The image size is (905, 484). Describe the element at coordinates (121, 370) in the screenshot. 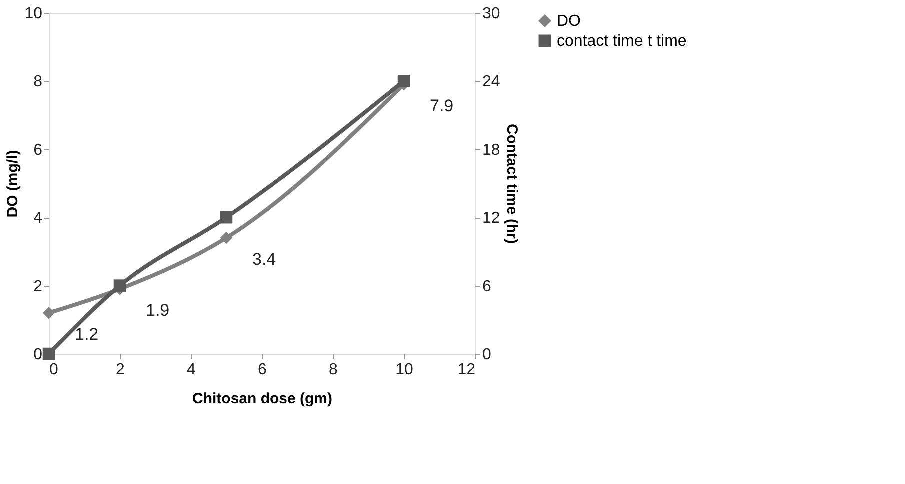

I see `x-tick-label: 2` at that location.